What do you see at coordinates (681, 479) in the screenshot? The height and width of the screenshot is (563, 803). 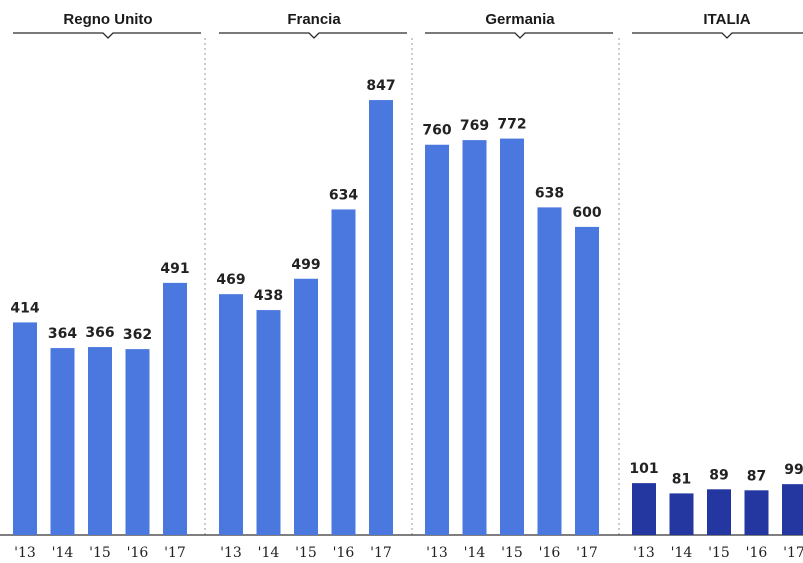 I see `data-label: 81` at bounding box center [681, 479].